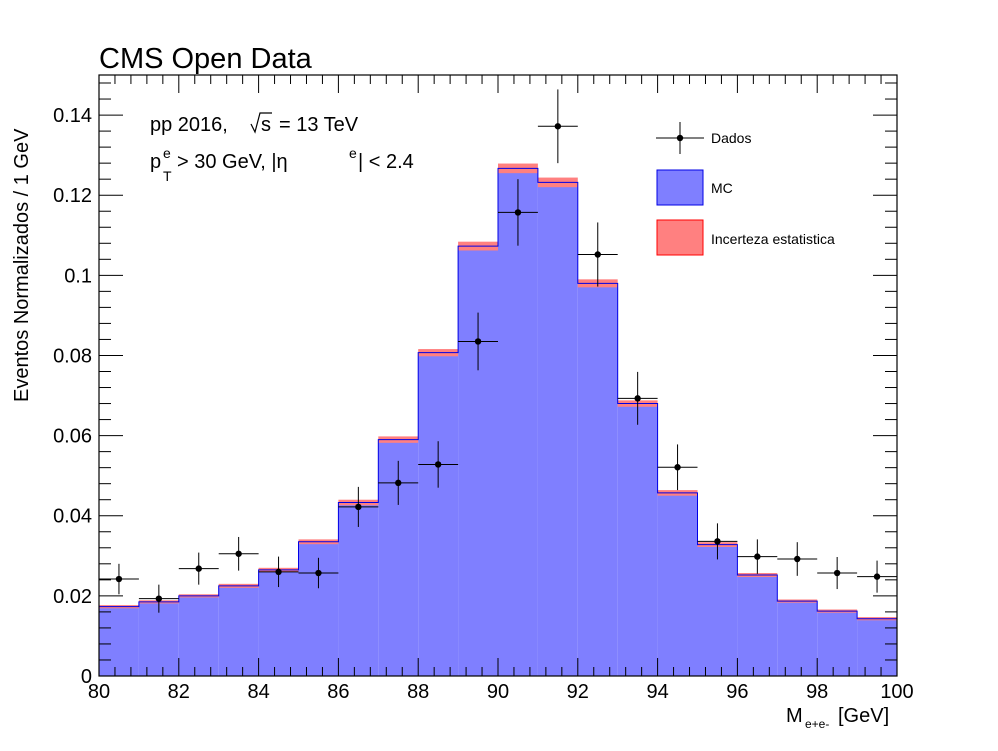 This screenshot has height=751, width=998. I want to click on annotation-pt-sub: T, so click(167, 176).